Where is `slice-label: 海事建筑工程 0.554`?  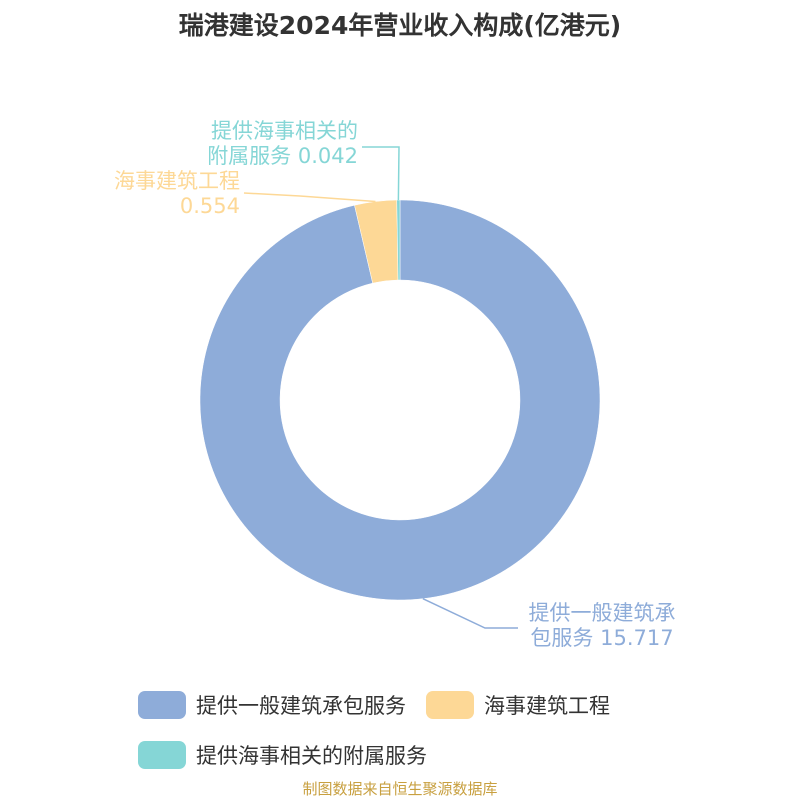
slice-label: 海事建筑工程 0.554 is located at coordinates (173, 194).